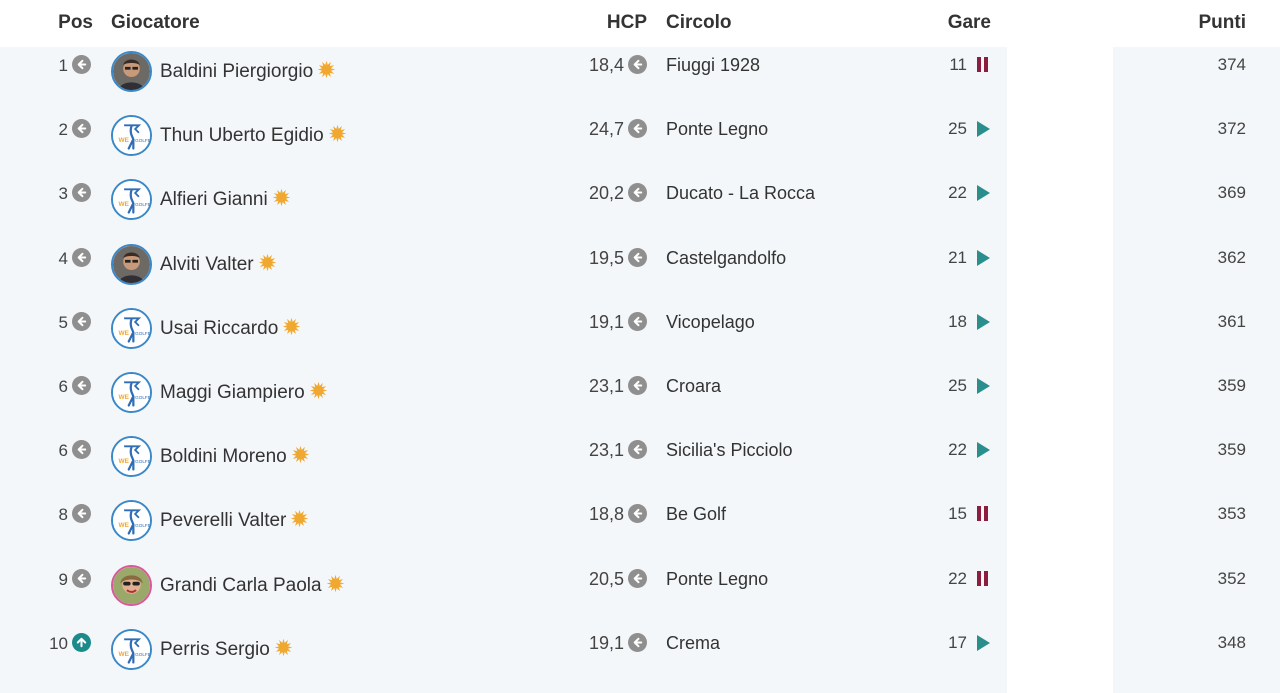 The image size is (1280, 693). What do you see at coordinates (223, 457) in the screenshot?
I see `player-name: Boldini Moreno` at bounding box center [223, 457].